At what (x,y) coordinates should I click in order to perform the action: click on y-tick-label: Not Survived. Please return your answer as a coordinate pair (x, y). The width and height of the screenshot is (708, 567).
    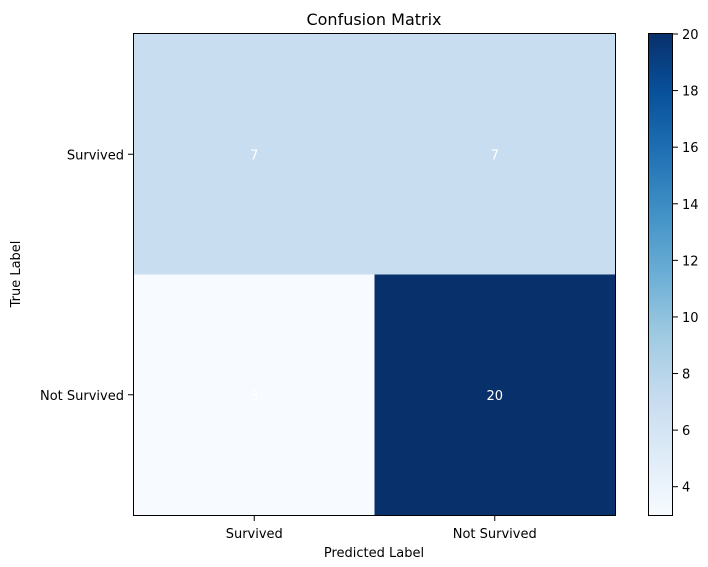
    Looking at the image, I should click on (82, 396).